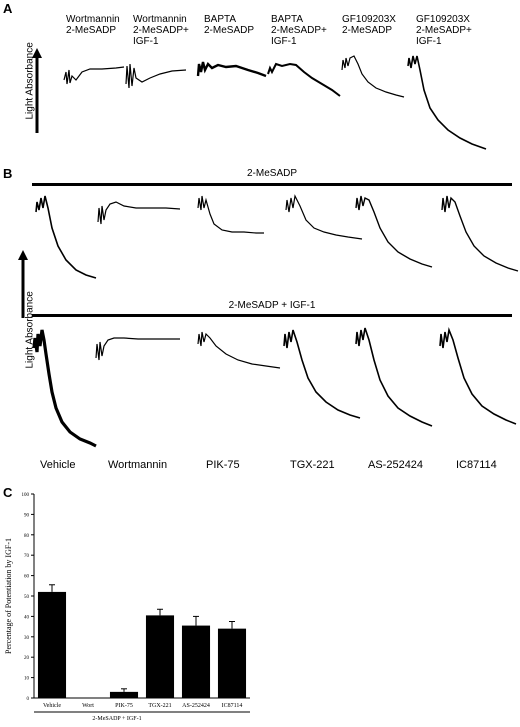 The width and height of the screenshot is (520, 727). Describe the element at coordinates (52, 706) in the screenshot. I see `x-tick-label: Vehicle` at that location.